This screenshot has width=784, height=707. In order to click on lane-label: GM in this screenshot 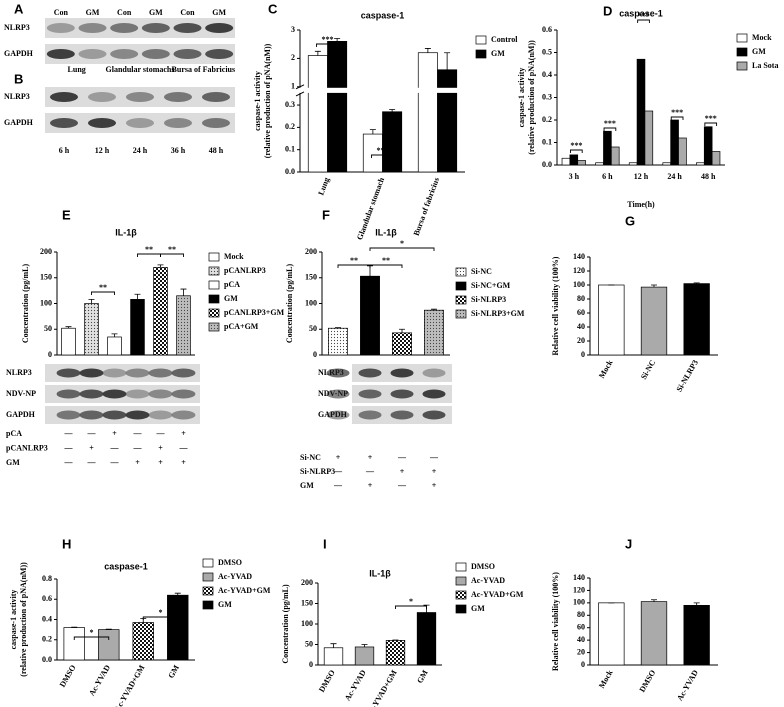, I will do `click(219, 12)`.